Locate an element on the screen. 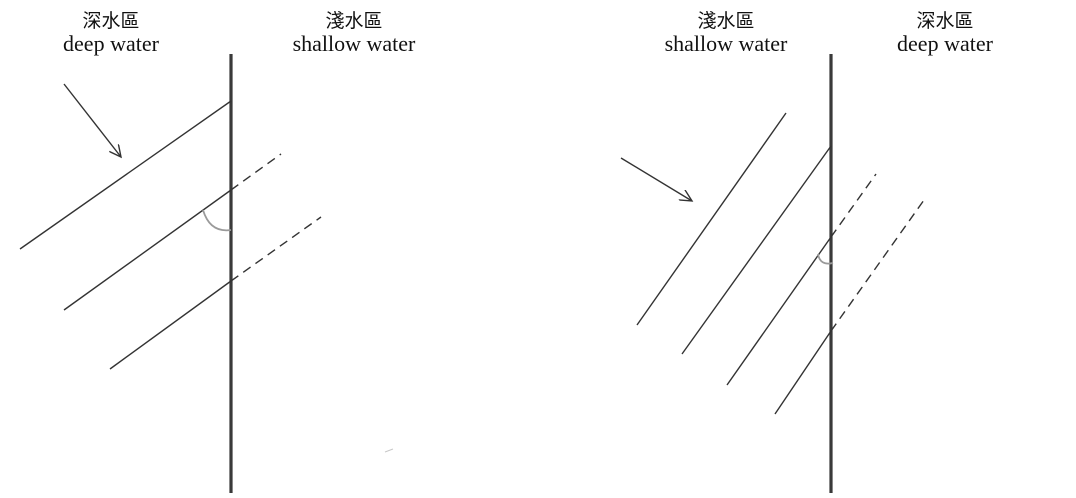  right-diagram-deep-water-label: 深水區 deep water is located at coordinates (945, 33).